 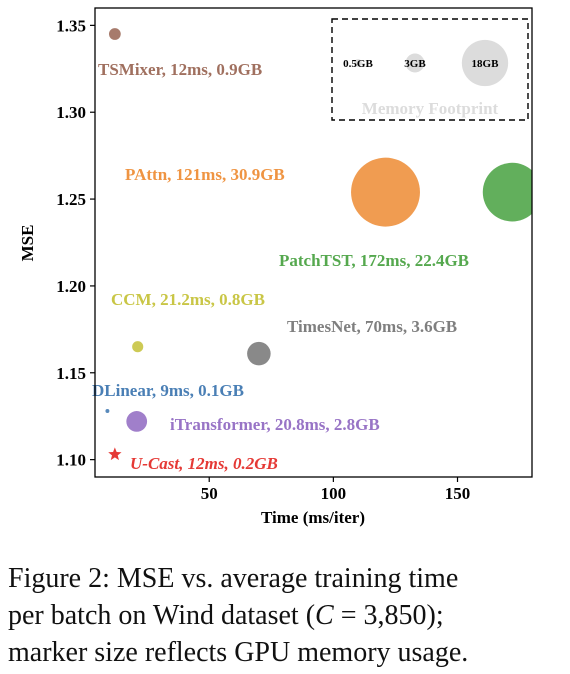 What do you see at coordinates (71, 199) in the screenshot?
I see `y-tick-label: 1.25` at bounding box center [71, 199].